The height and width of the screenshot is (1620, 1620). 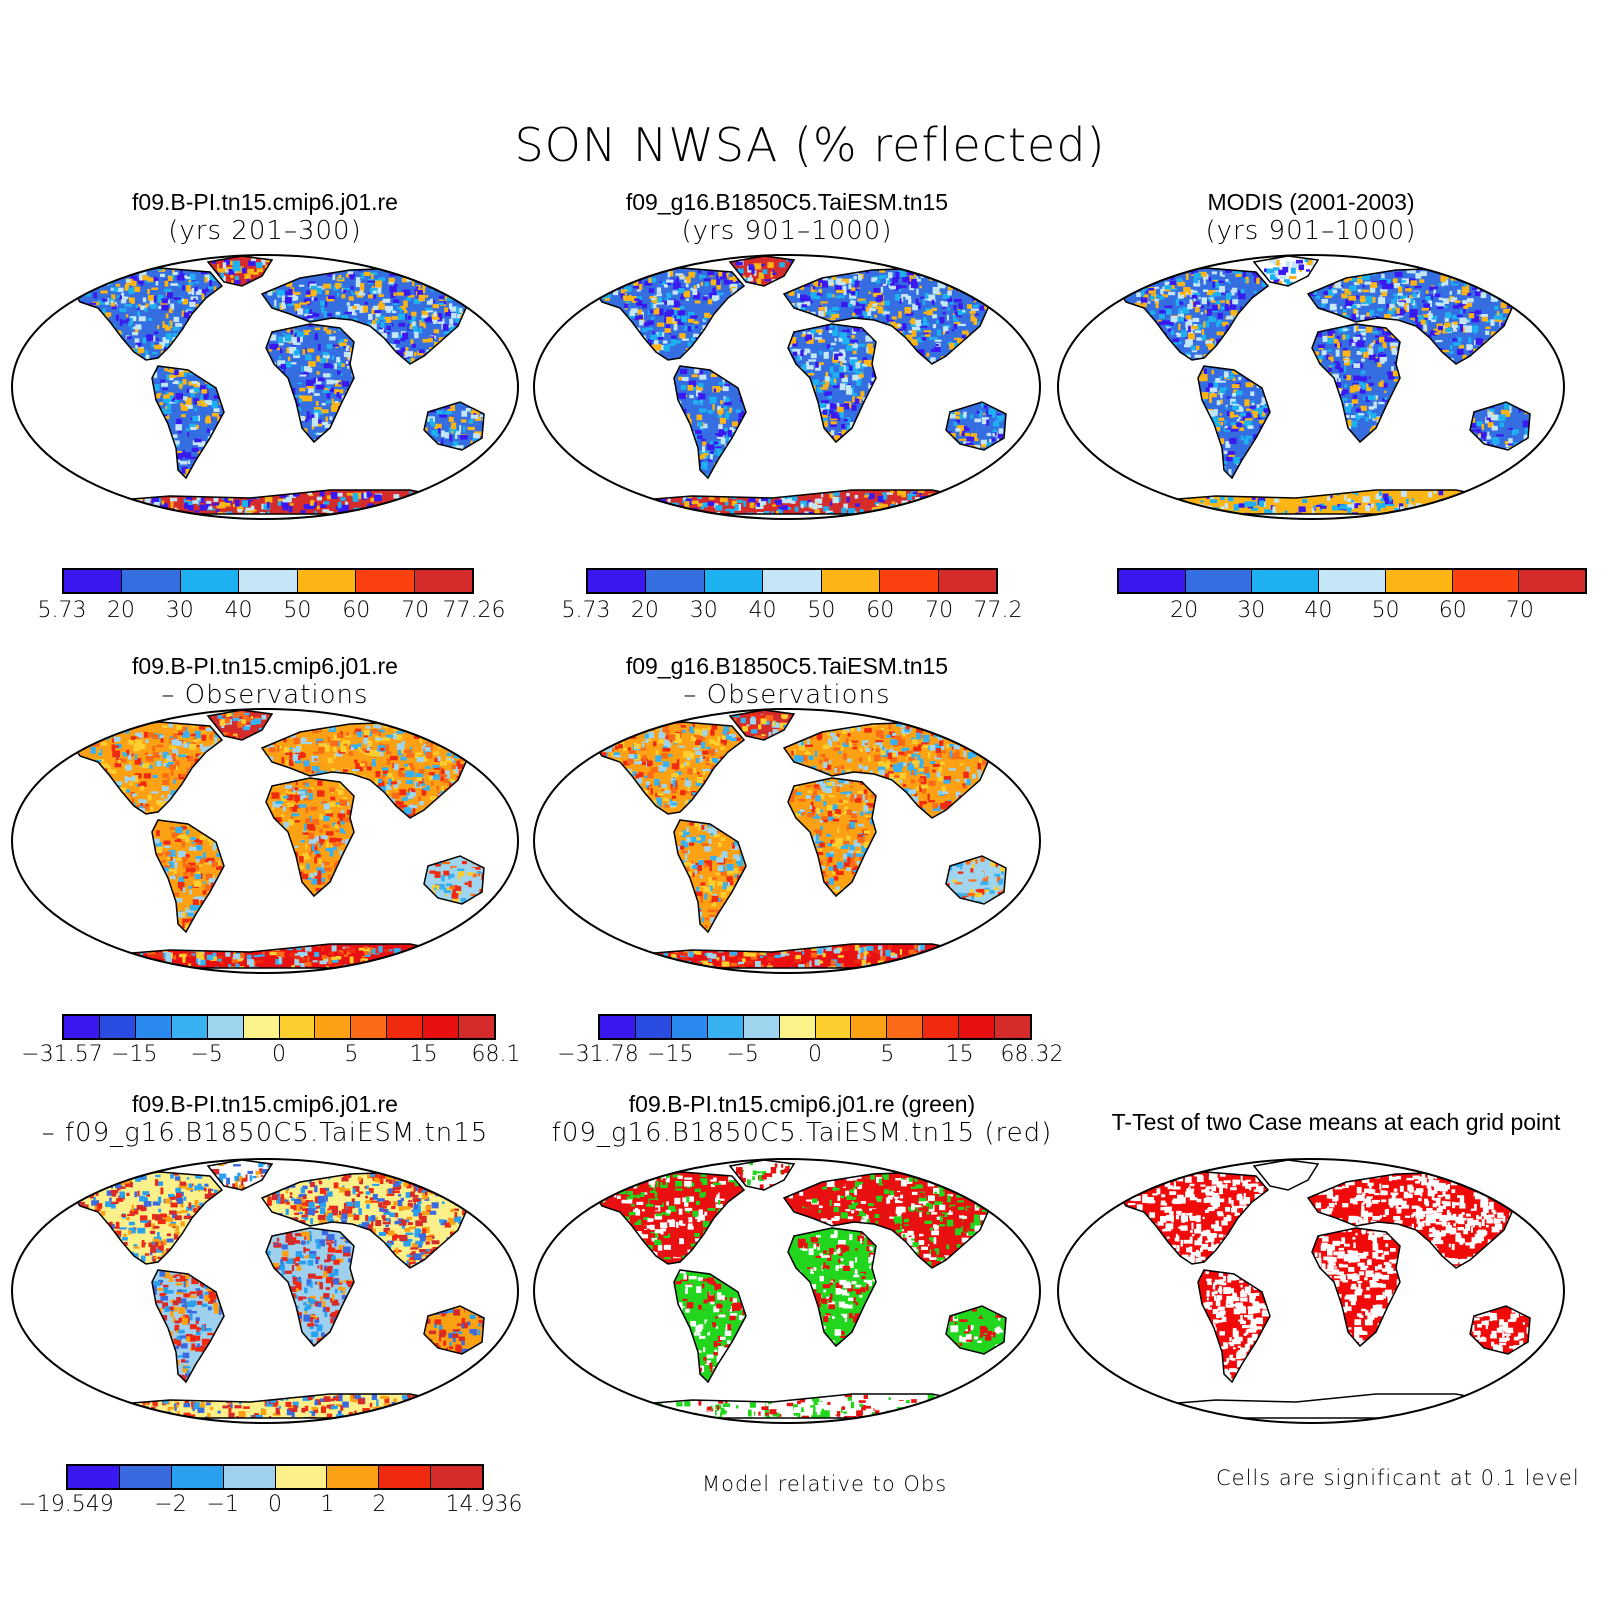 What do you see at coordinates (379, 1504) in the screenshot?
I see `colorbar-tick-label: 2` at bounding box center [379, 1504].